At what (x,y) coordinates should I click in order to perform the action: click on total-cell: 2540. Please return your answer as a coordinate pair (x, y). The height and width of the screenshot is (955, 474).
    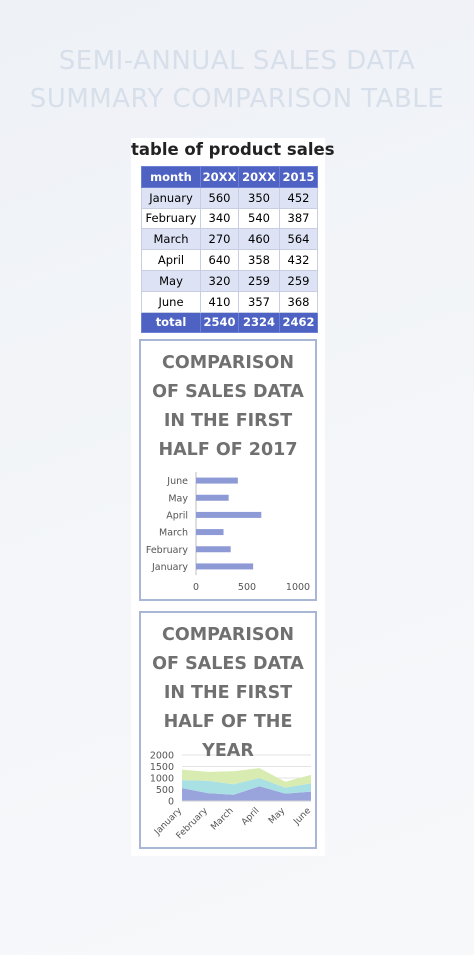
    Looking at the image, I should click on (219, 322).